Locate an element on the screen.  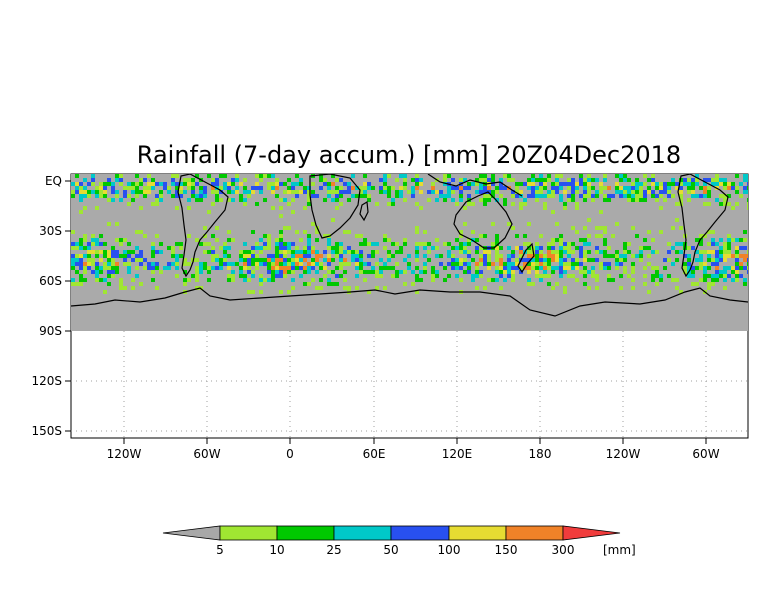
coastline-madagascar is located at coordinates (364, 211).